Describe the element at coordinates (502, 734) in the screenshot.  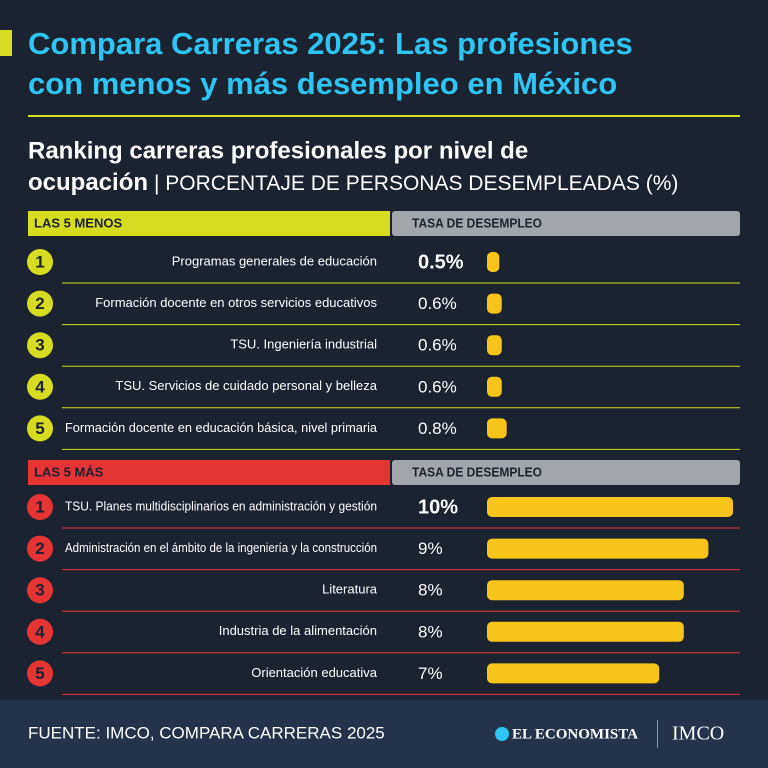
I see `logo-icon` at that location.